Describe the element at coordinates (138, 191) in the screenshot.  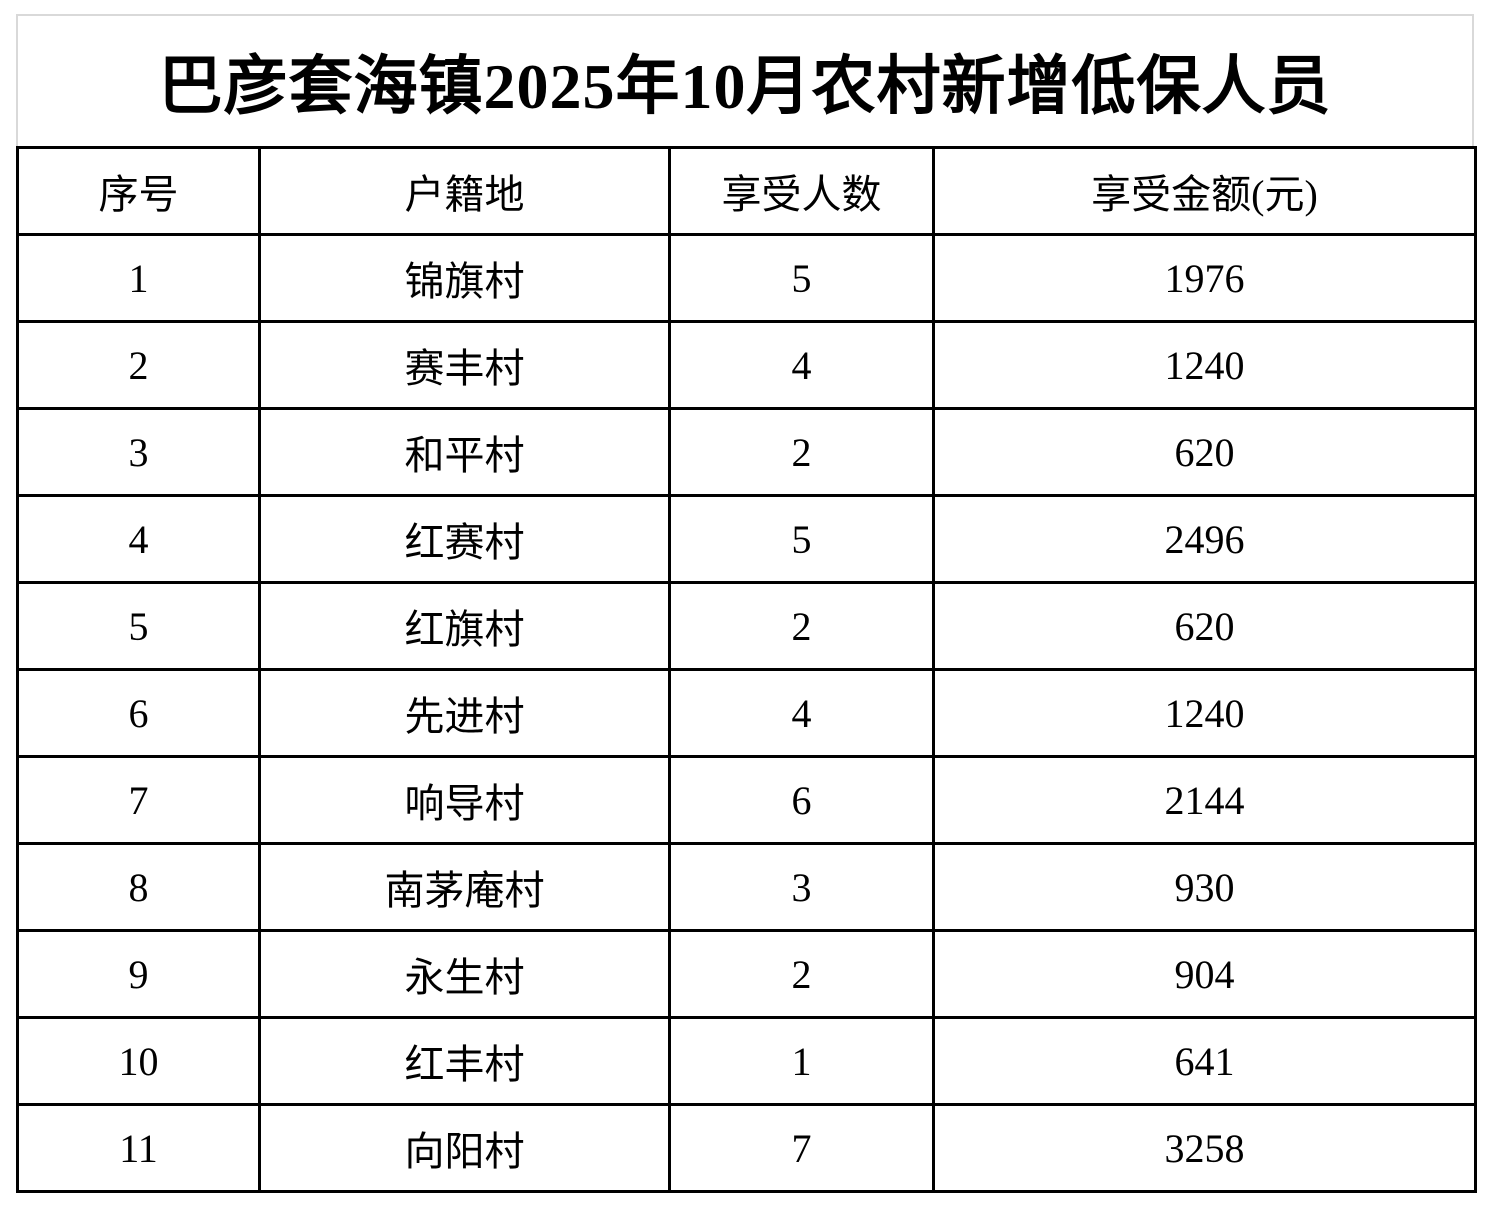
I see `column-header-0: 序号` at that location.